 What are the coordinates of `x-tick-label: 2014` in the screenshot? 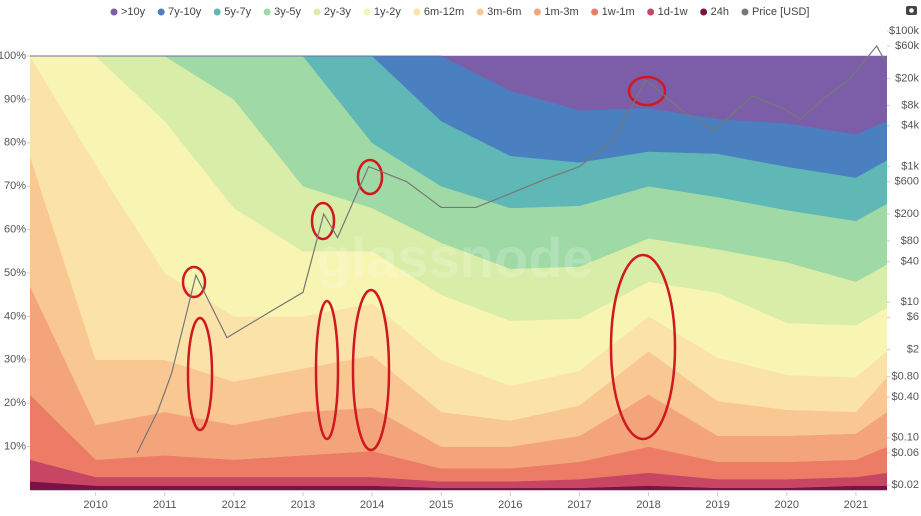 It's located at (372, 505).